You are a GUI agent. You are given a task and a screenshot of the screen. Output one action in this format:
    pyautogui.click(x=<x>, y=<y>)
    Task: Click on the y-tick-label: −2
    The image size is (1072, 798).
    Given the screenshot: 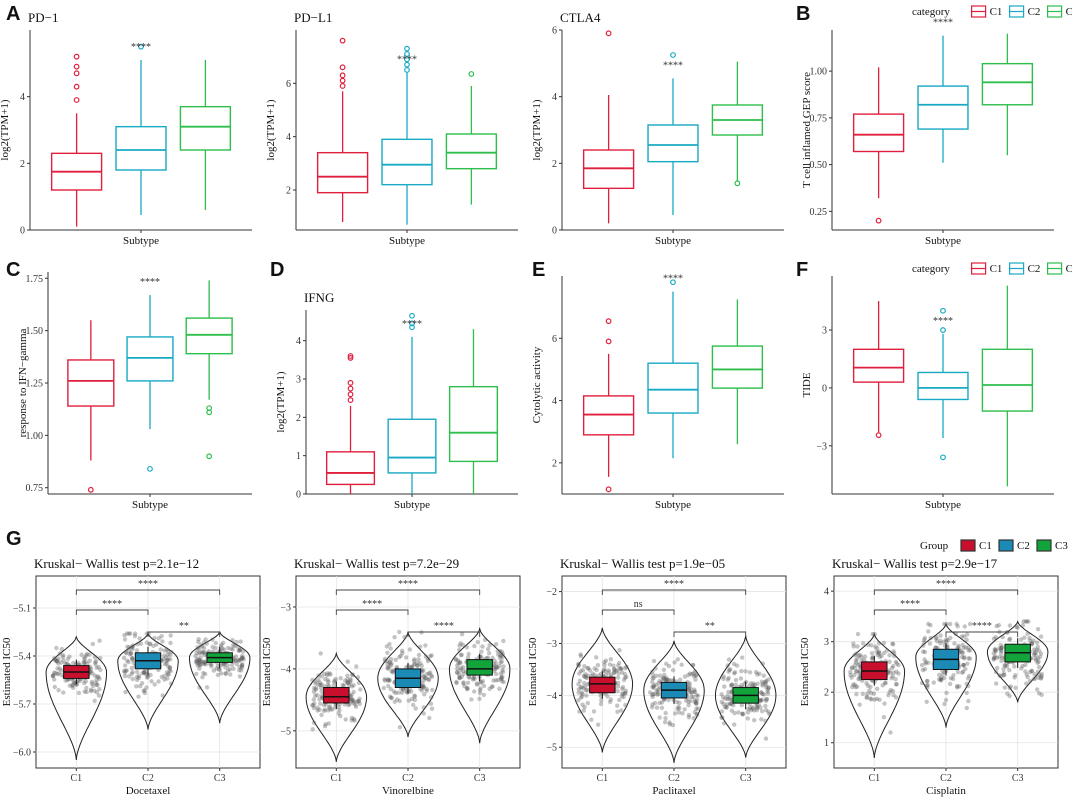 What is the action you would take?
    pyautogui.click(x=551, y=592)
    